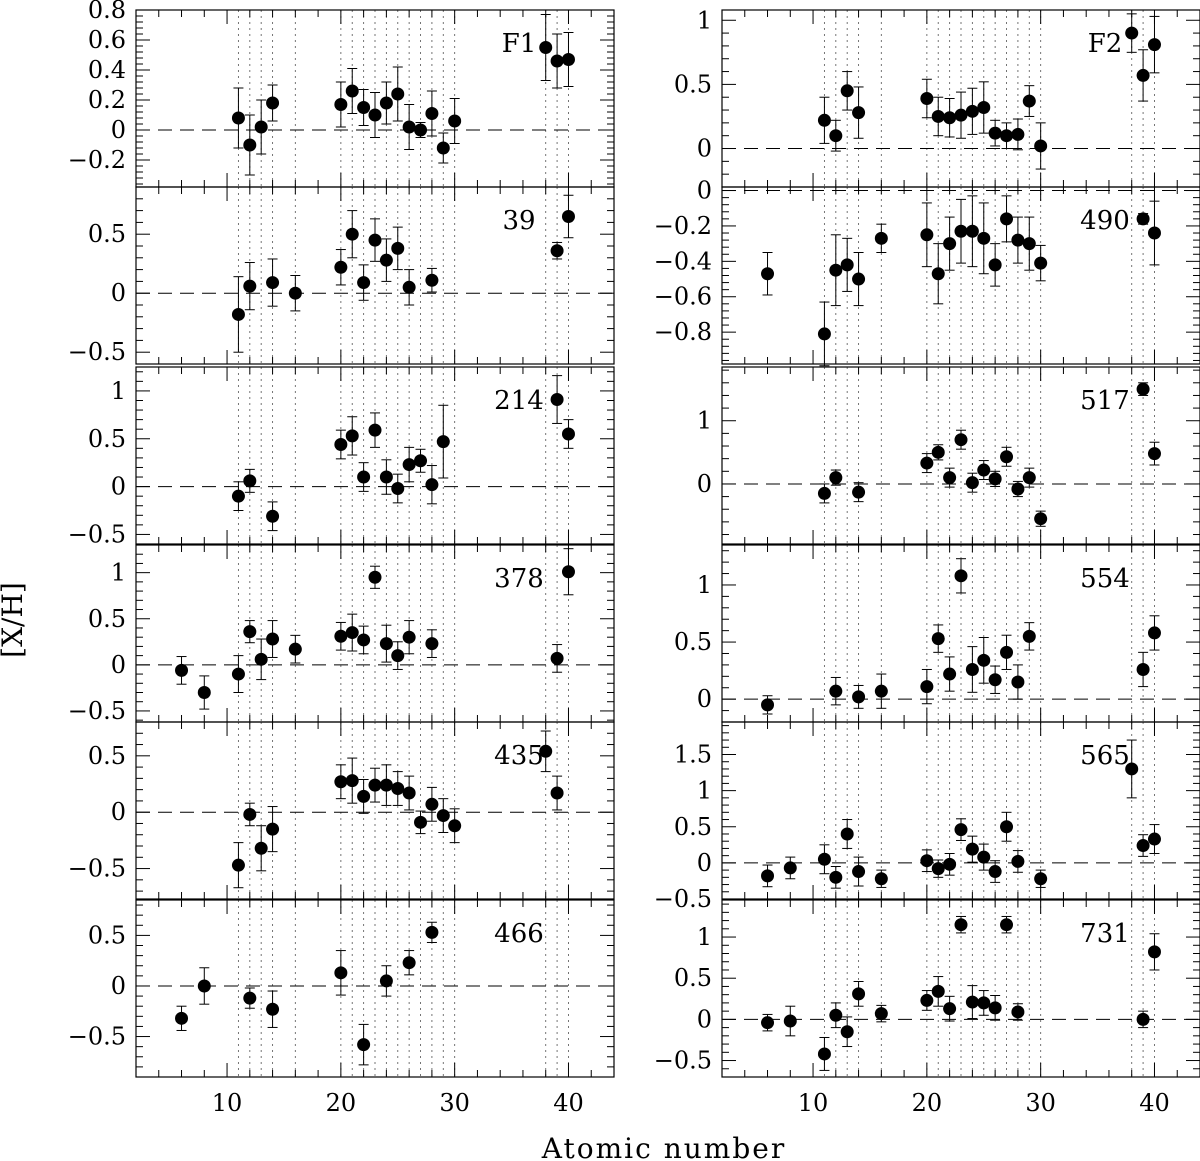  I want to click on panel-731: −0.5 0 0.5 1 10 20 30 40 731, so click(927, 1008).